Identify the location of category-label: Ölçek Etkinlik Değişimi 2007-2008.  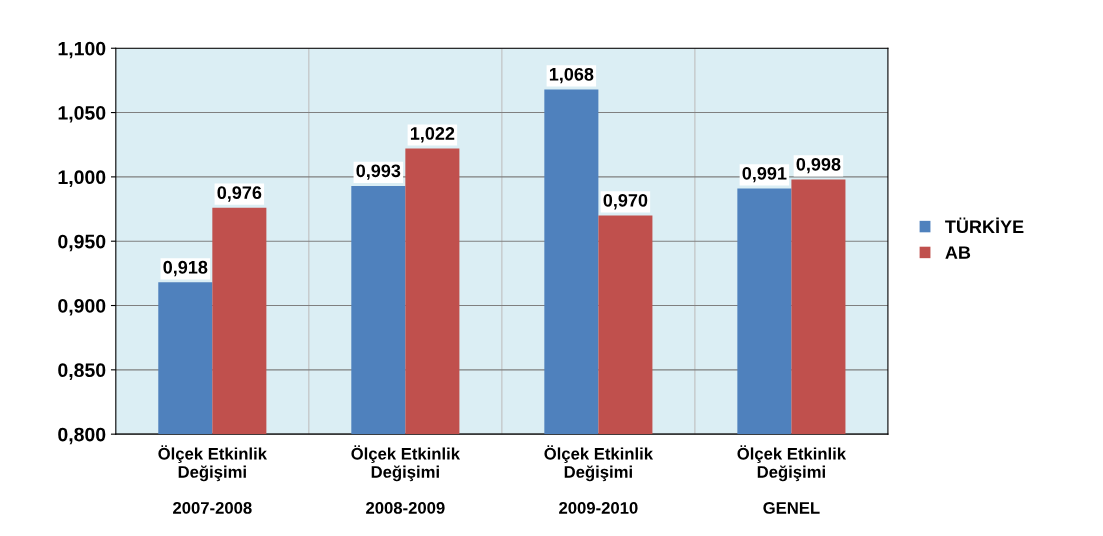
(212, 479).